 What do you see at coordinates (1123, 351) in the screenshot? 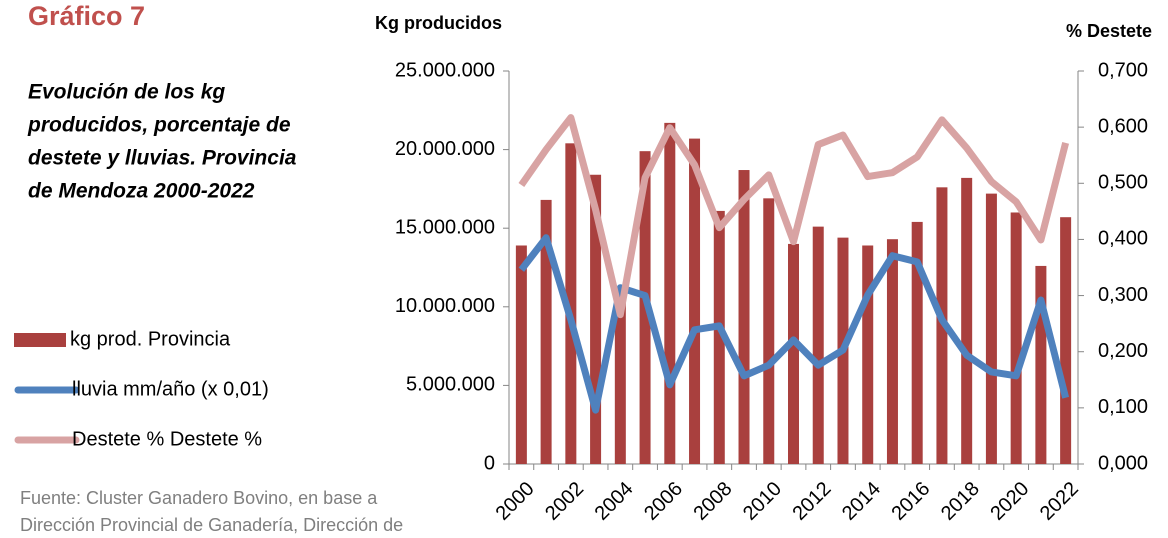
I see `y2-tick-label: 0,200` at bounding box center [1123, 351].